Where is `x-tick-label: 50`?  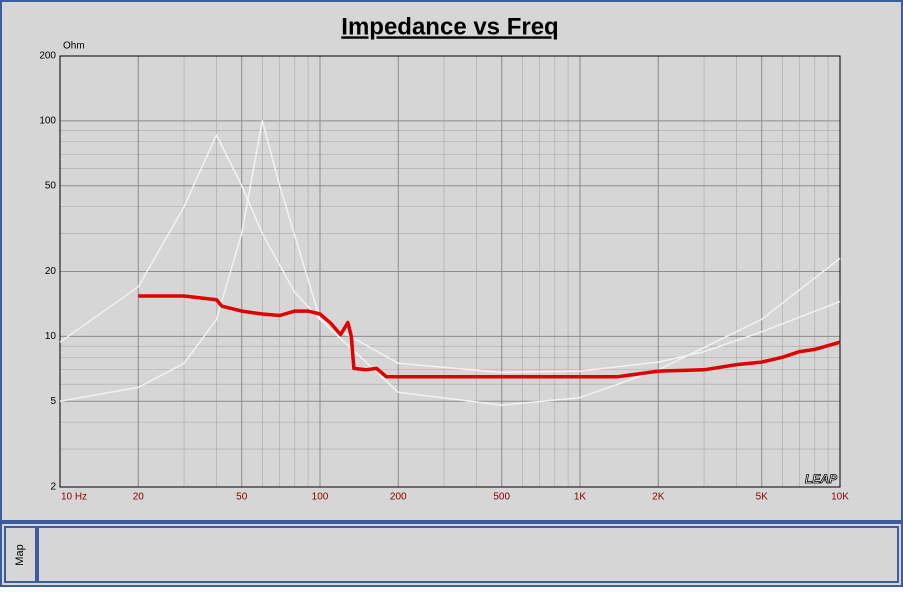 x-tick-label: 50 is located at coordinates (242, 497).